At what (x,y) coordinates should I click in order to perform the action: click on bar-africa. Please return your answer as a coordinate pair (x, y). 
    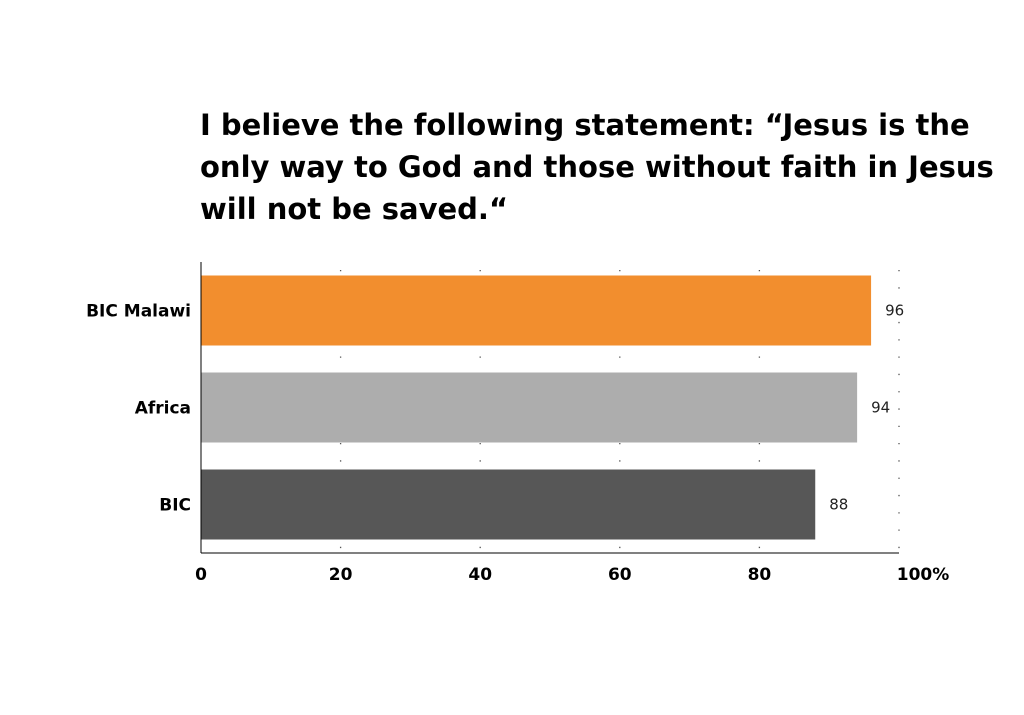
    Looking at the image, I should click on (529, 407).